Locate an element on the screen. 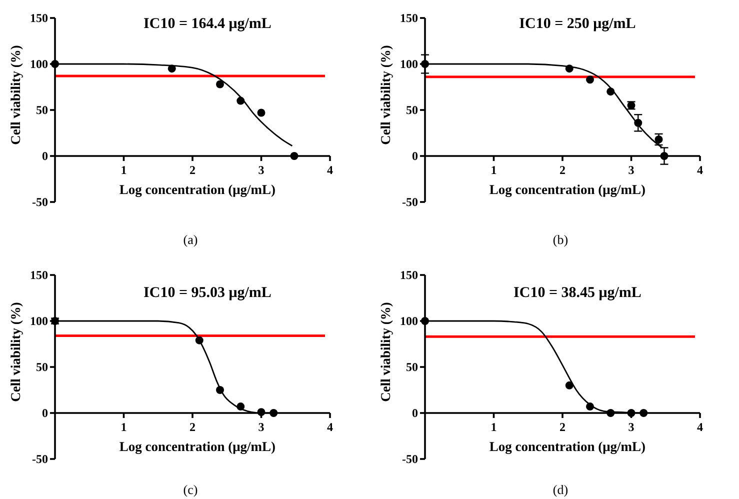 The image size is (739, 499). text: (b) is located at coordinates (560, 239).